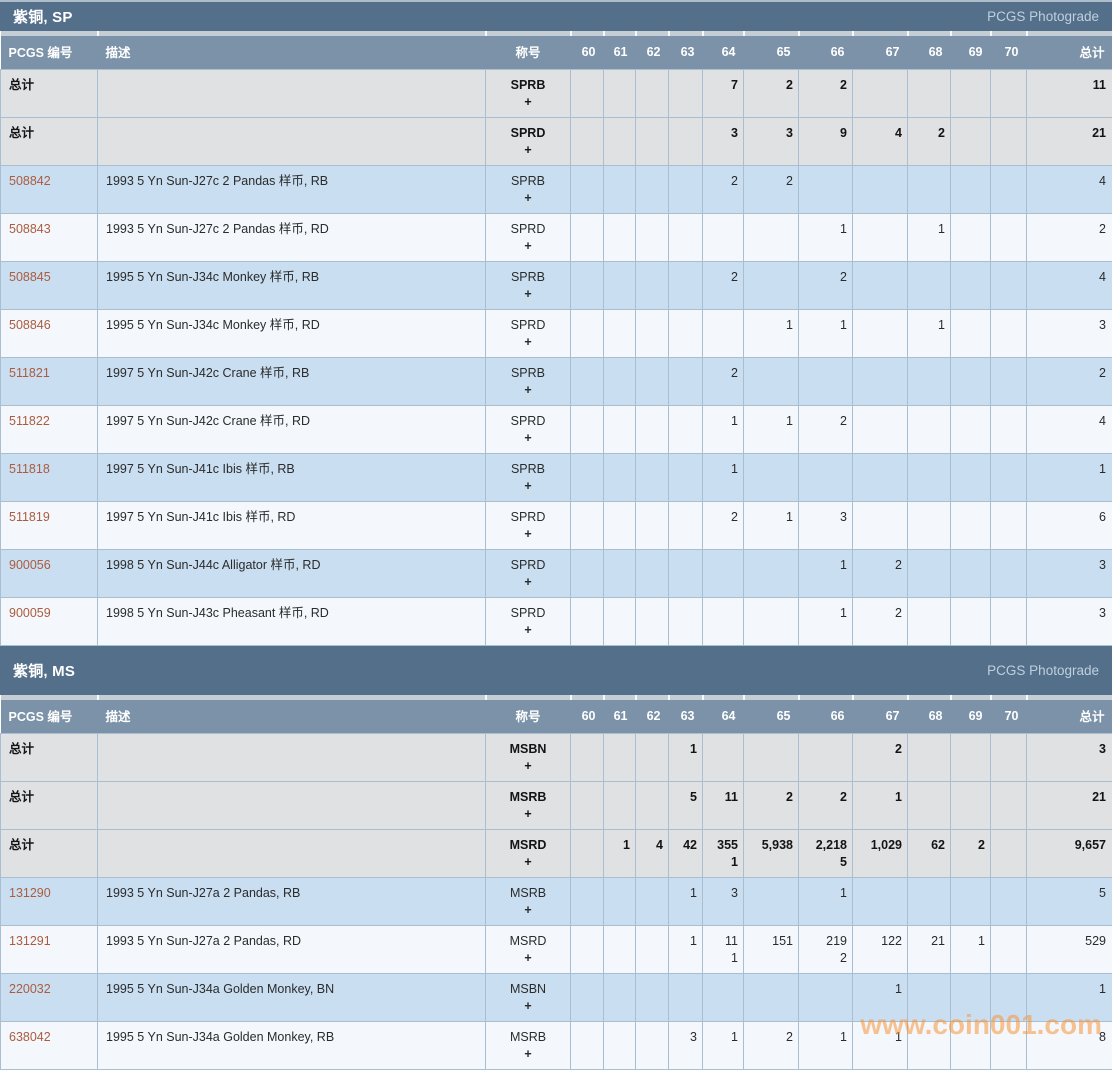 The width and height of the screenshot is (1112, 1070). Describe the element at coordinates (30, 989) in the screenshot. I see `pcgs-number-link: 220032` at that location.